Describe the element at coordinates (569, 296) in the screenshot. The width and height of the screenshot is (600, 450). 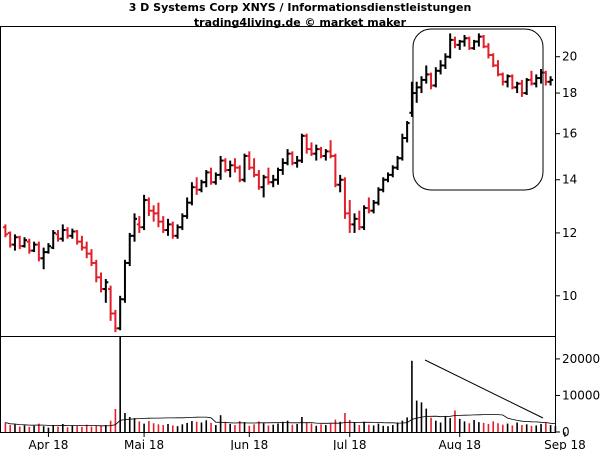
I see `price-tick-label: 10` at that location.